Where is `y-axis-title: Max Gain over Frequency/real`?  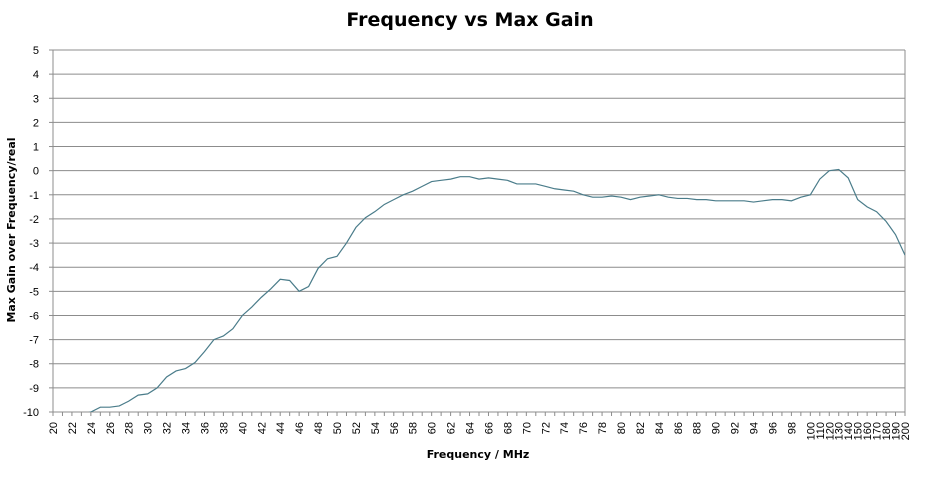 y-axis-title: Max Gain over Frequency/real is located at coordinates (11, 229).